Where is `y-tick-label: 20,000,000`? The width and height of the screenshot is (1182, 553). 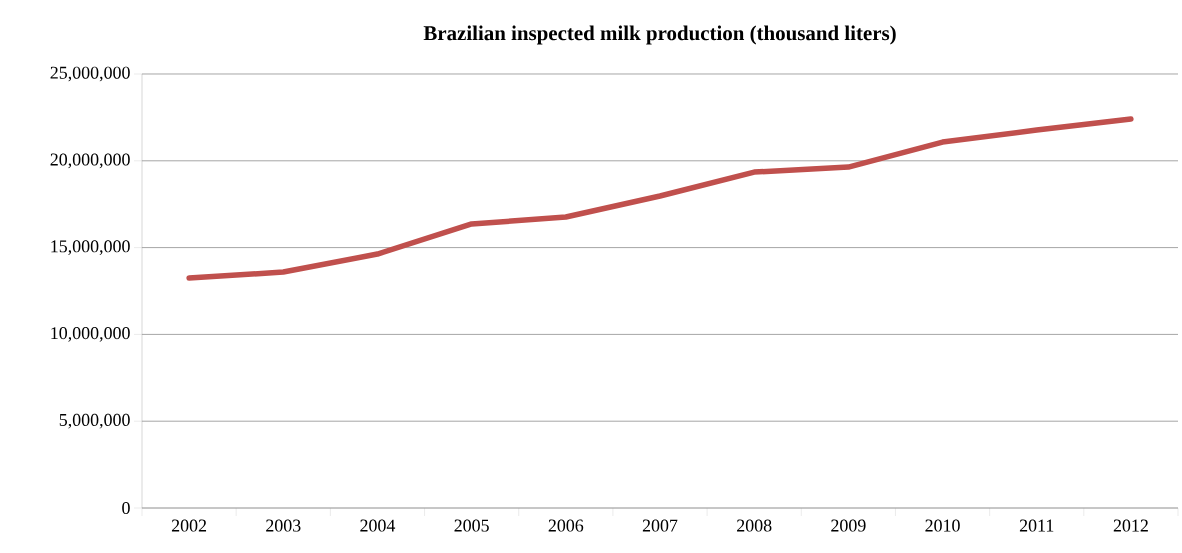 y-tick-label: 20,000,000 is located at coordinates (90, 161).